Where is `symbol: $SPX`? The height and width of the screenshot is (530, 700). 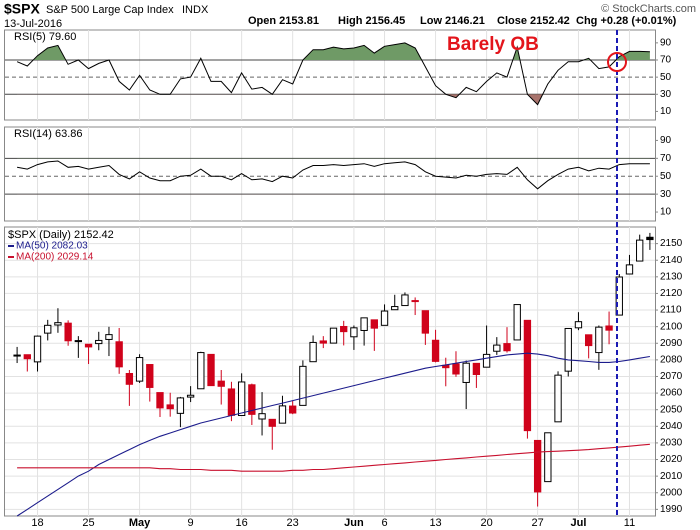
symbol: $SPX is located at coordinates (22, 9).